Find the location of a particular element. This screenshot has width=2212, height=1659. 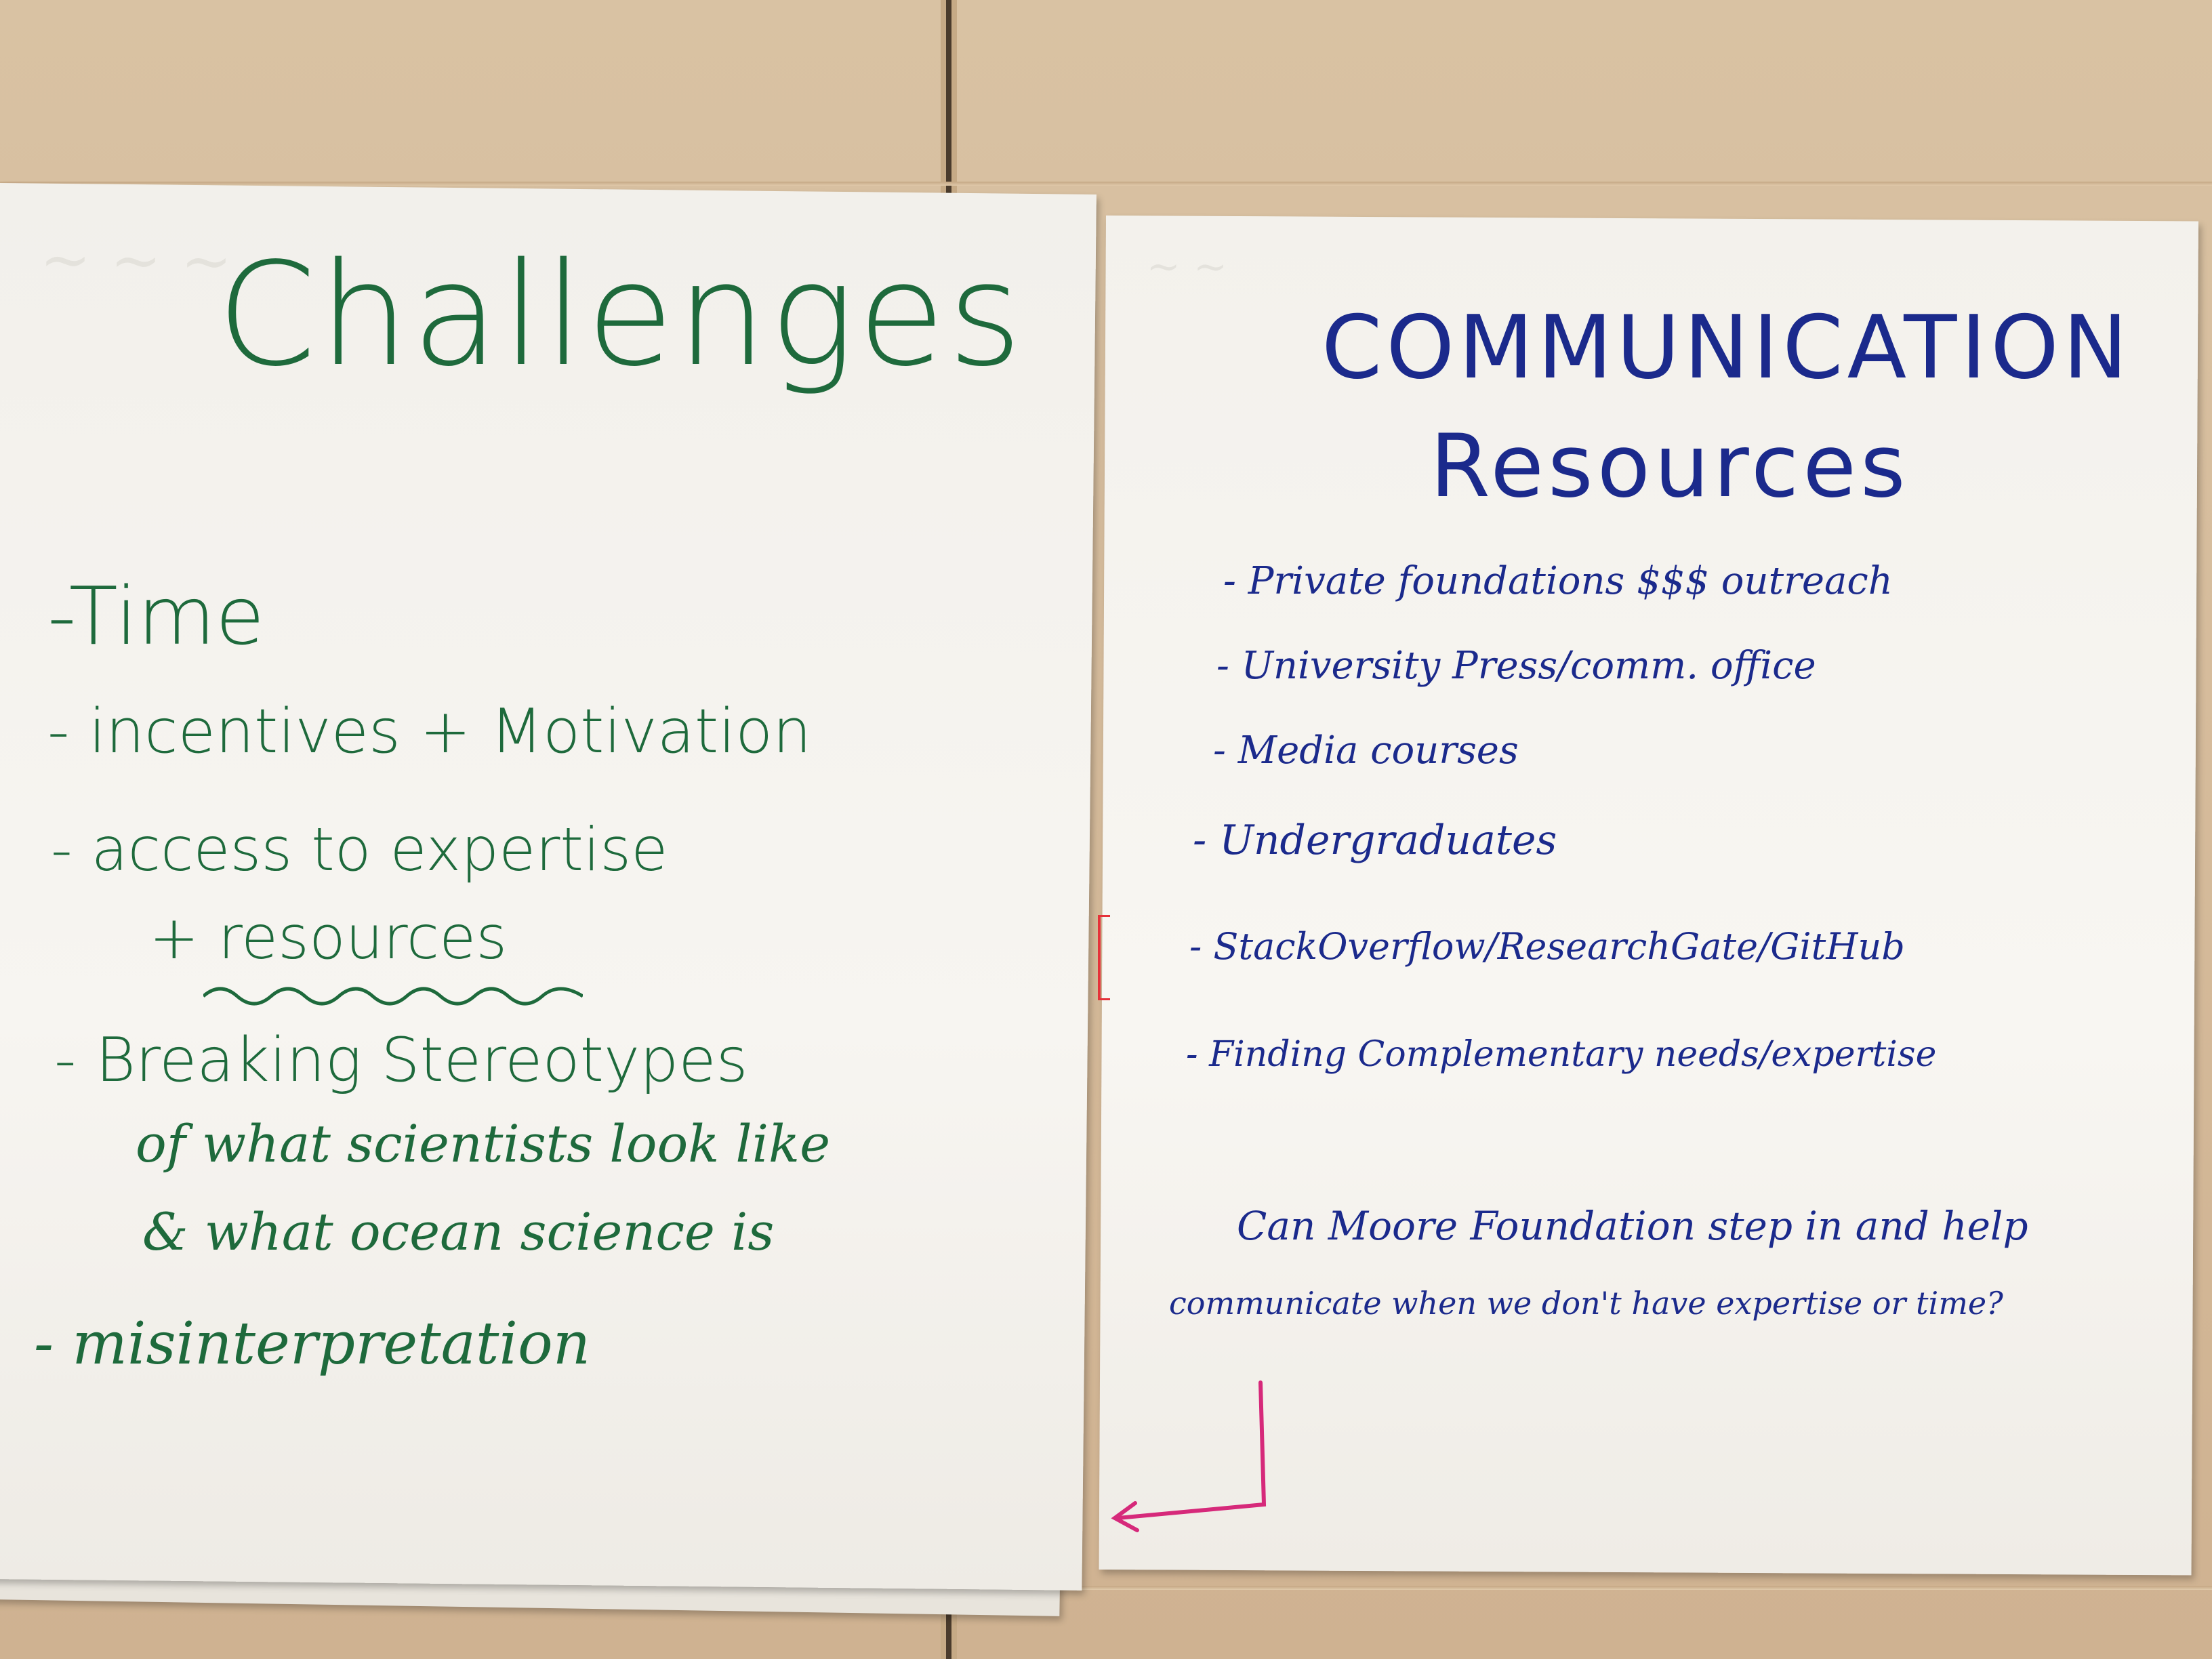

list-item: - University Press/comm. office is located at coordinates (1516, 666).